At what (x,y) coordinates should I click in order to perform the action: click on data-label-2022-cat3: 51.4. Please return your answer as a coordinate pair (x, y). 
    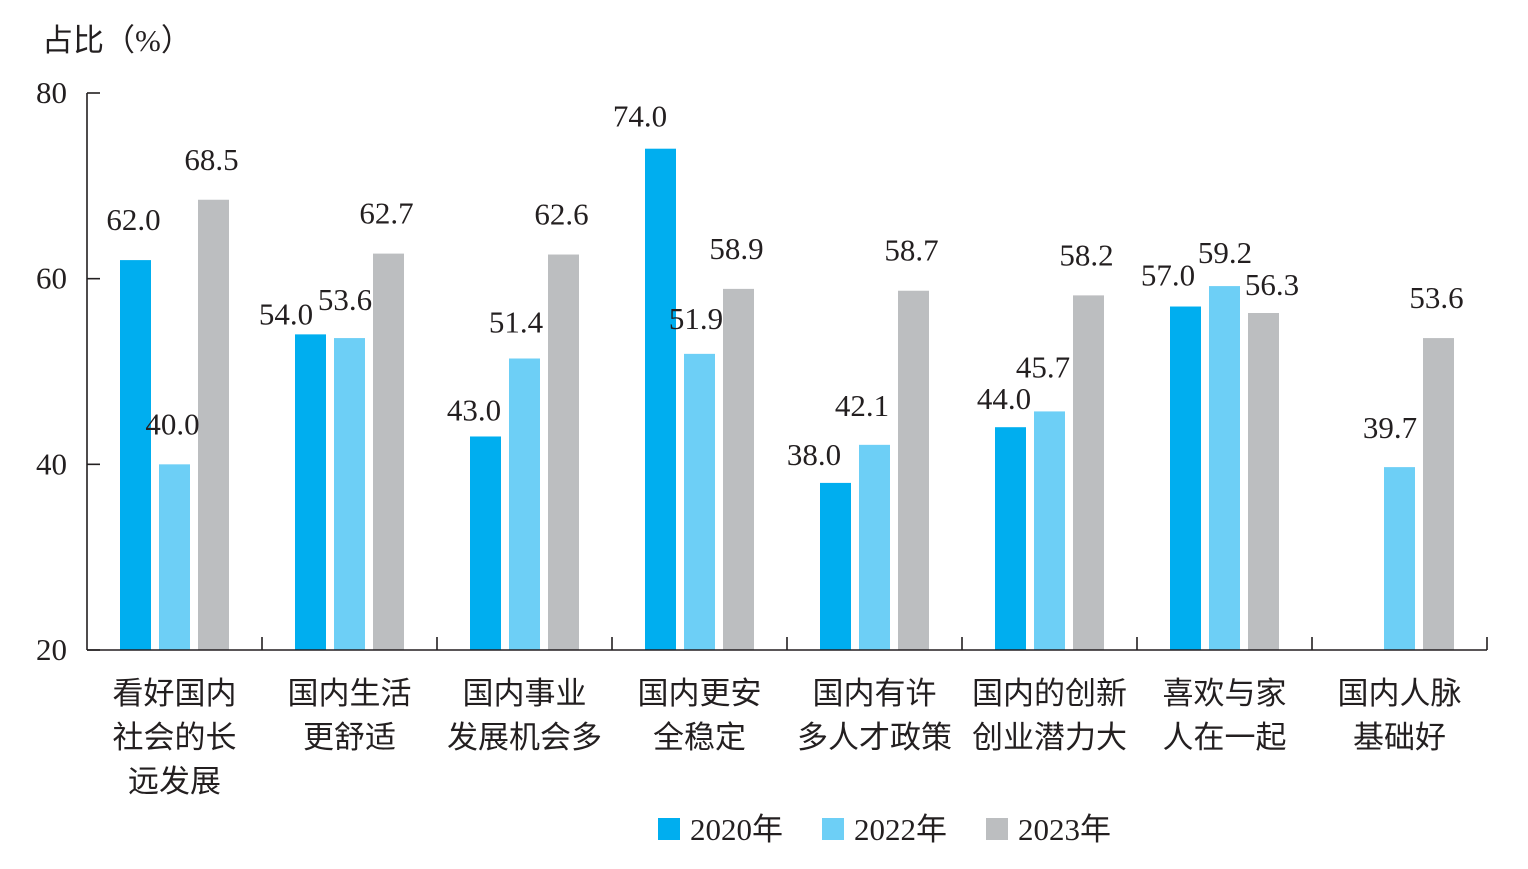
    Looking at the image, I should click on (516, 322).